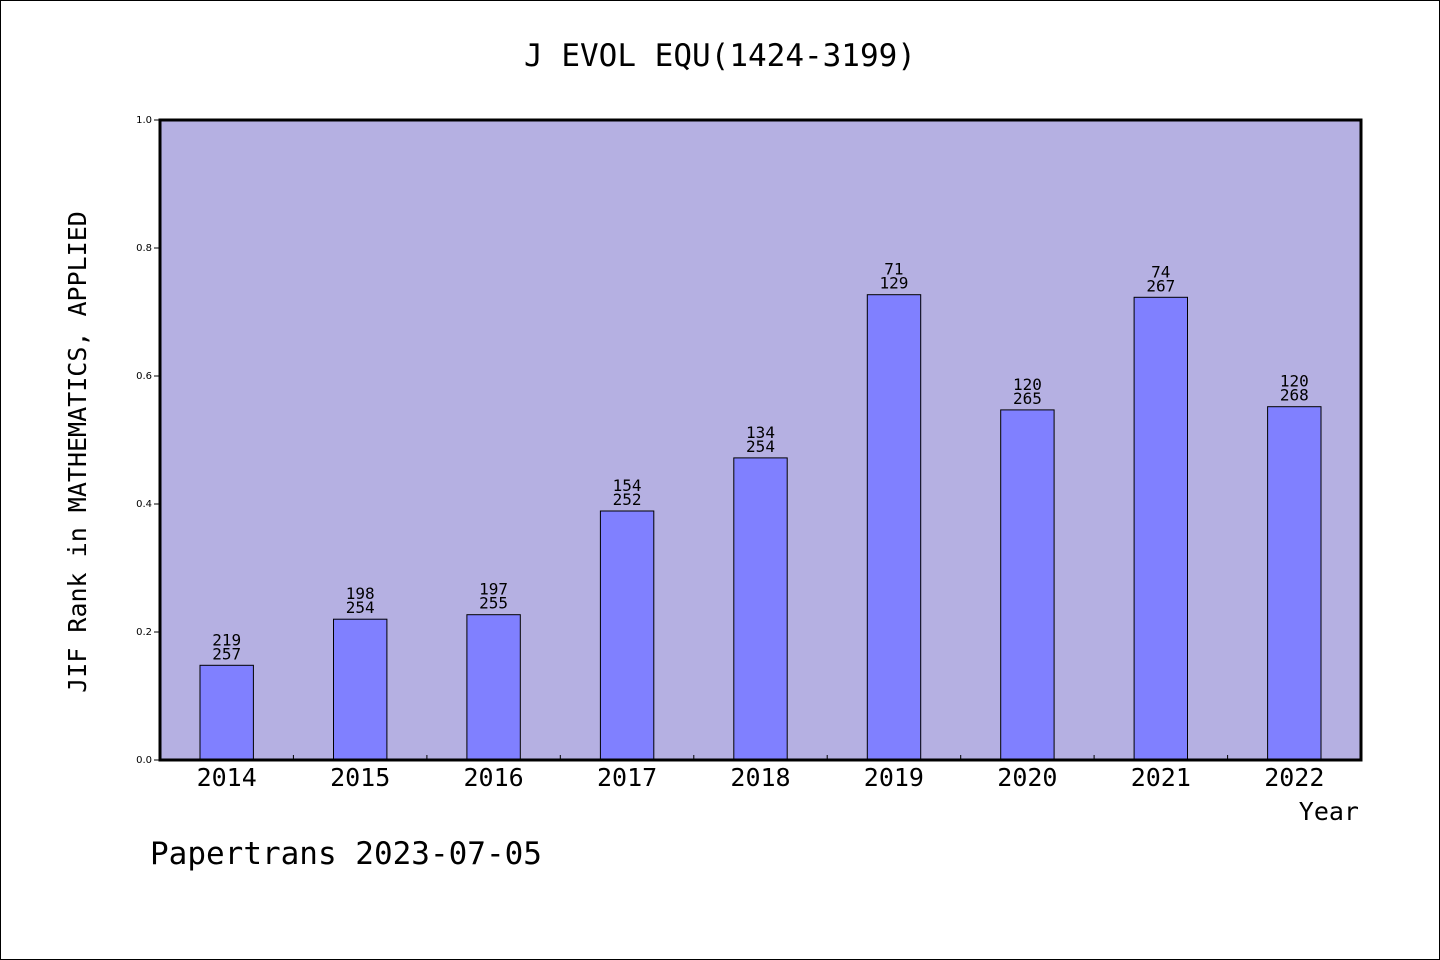 The height and width of the screenshot is (960, 1440). I want to click on x-tick-label: 2015, so click(360, 777).